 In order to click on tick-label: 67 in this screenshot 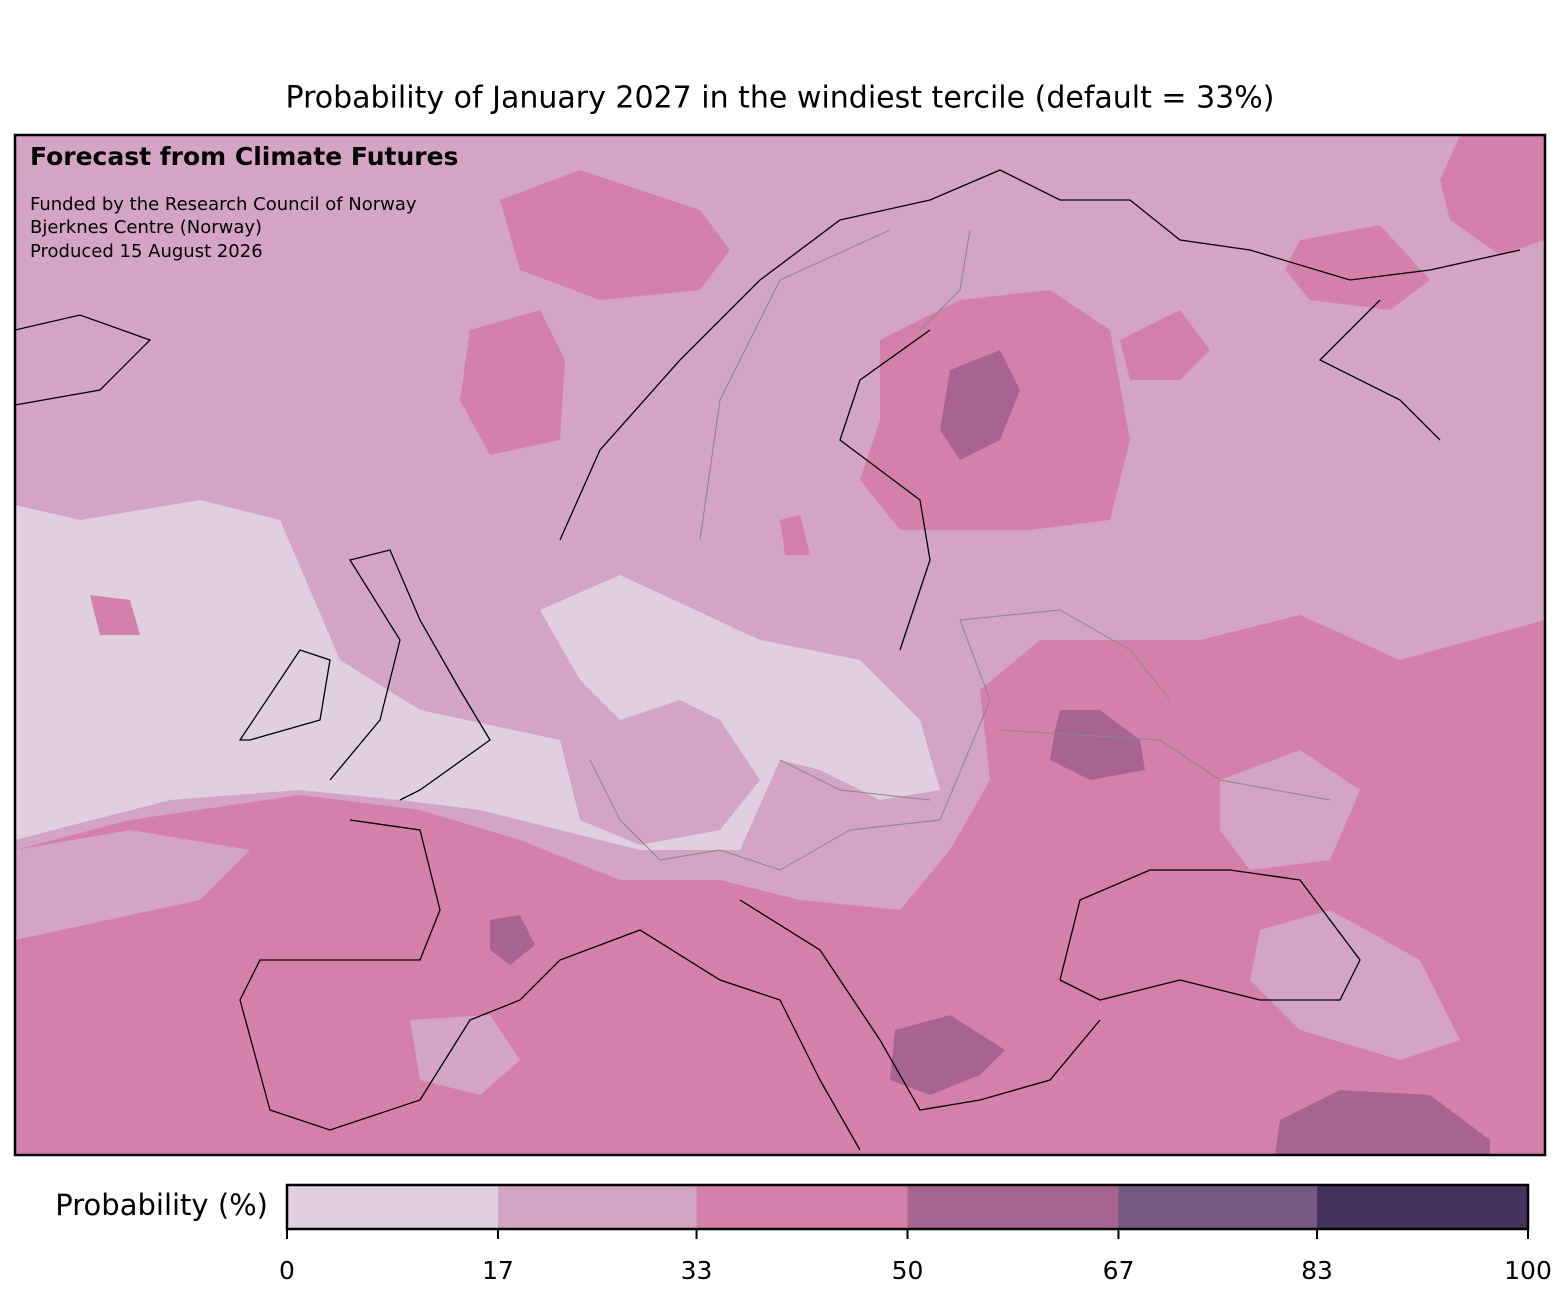, I will do `click(1119, 1270)`.